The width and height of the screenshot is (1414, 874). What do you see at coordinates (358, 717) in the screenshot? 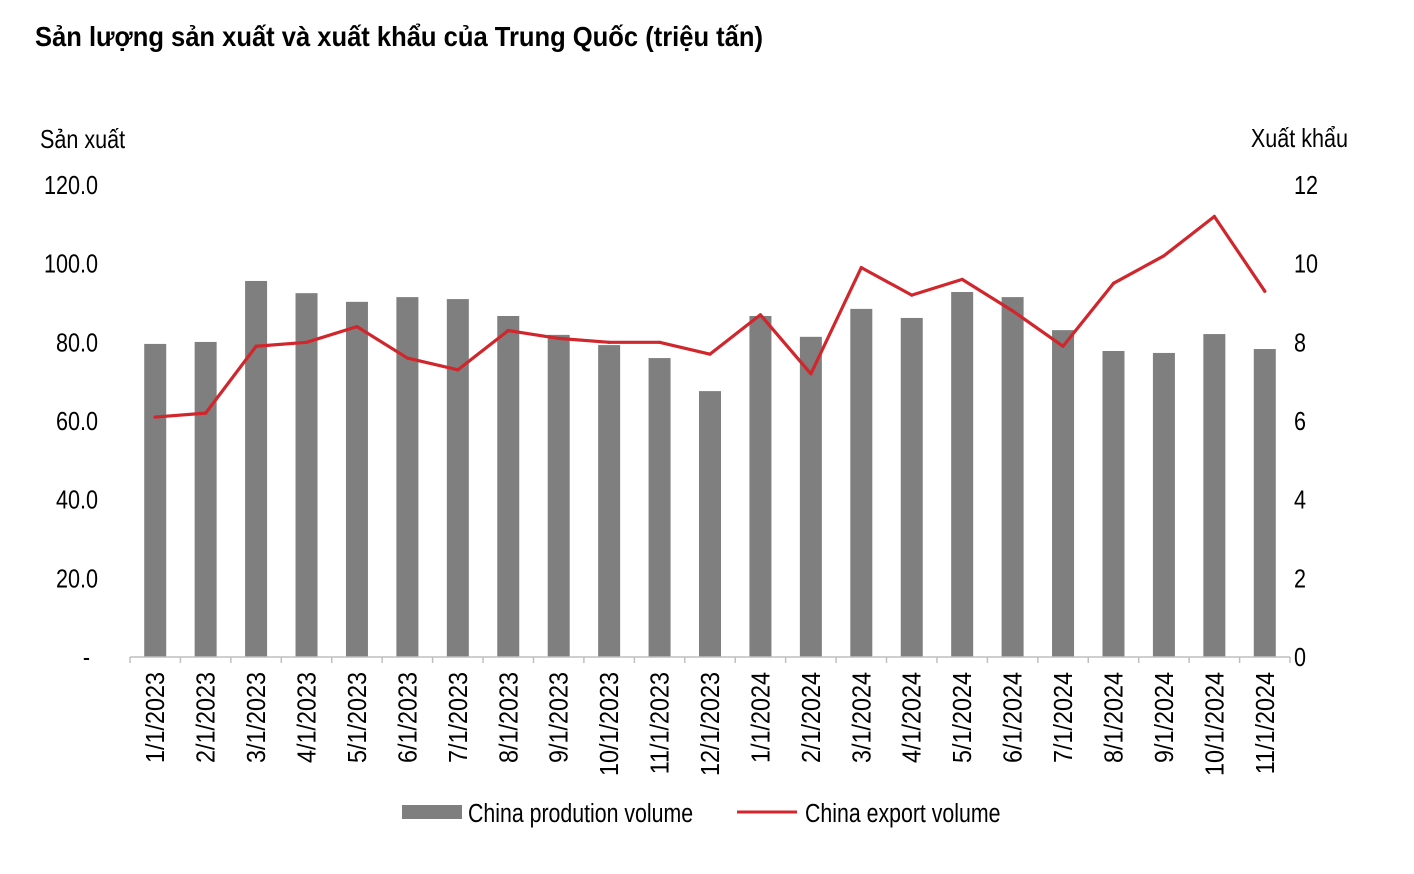
I see `category-label: 5/1/2023` at bounding box center [358, 717].